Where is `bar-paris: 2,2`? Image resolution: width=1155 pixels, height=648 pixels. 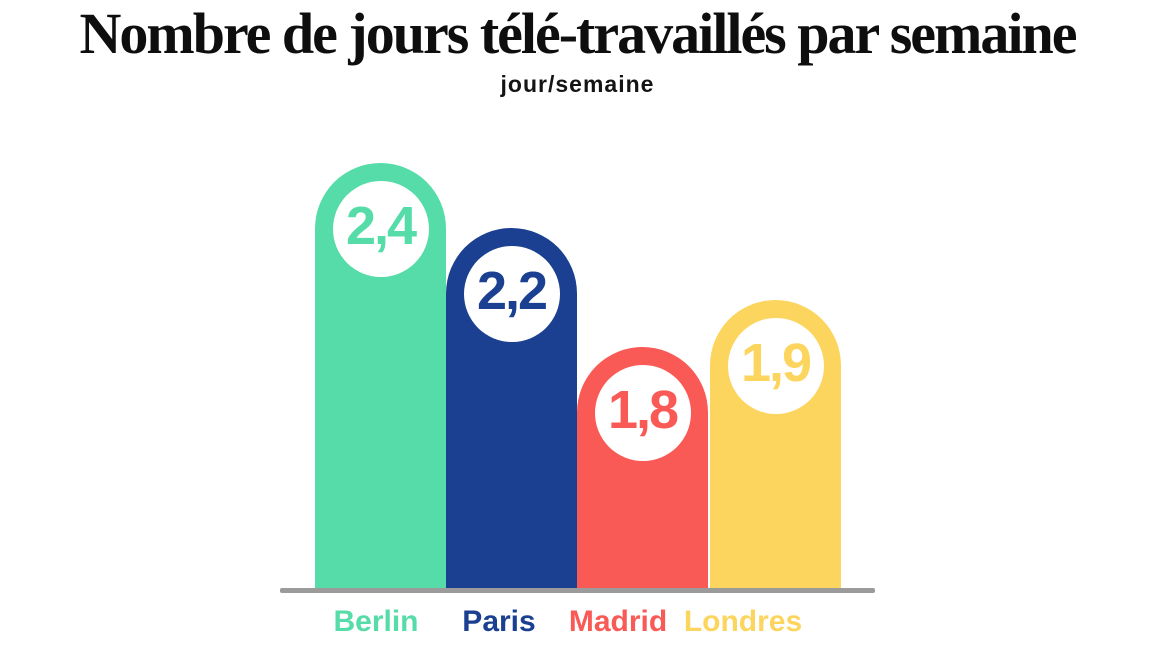 bar-paris: 2,2 is located at coordinates (511, 408).